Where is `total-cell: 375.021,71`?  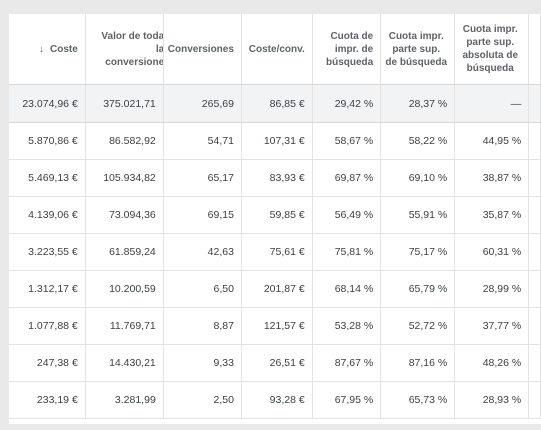
total-cell: 375.021,71 is located at coordinates (124, 103).